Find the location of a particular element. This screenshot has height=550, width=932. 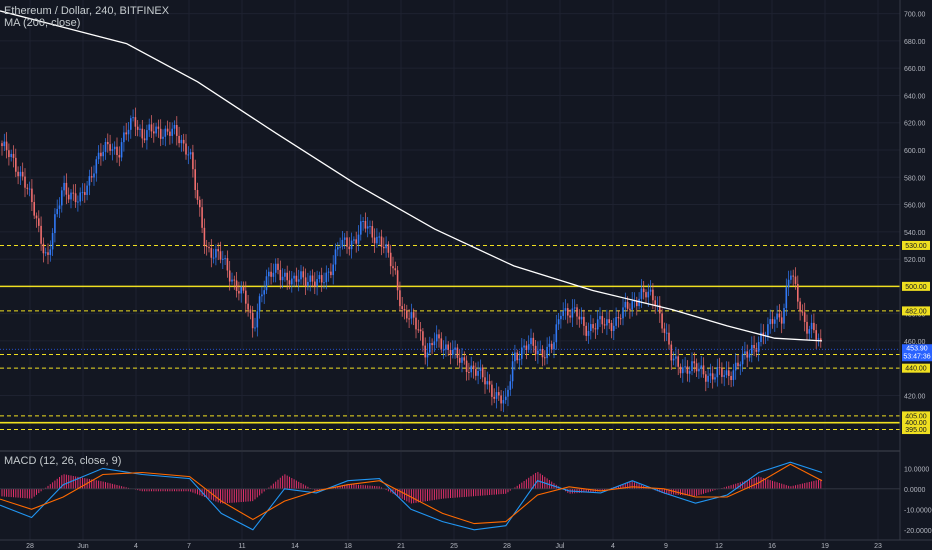

price-tick-label: 640.00 is located at coordinates (915, 96).